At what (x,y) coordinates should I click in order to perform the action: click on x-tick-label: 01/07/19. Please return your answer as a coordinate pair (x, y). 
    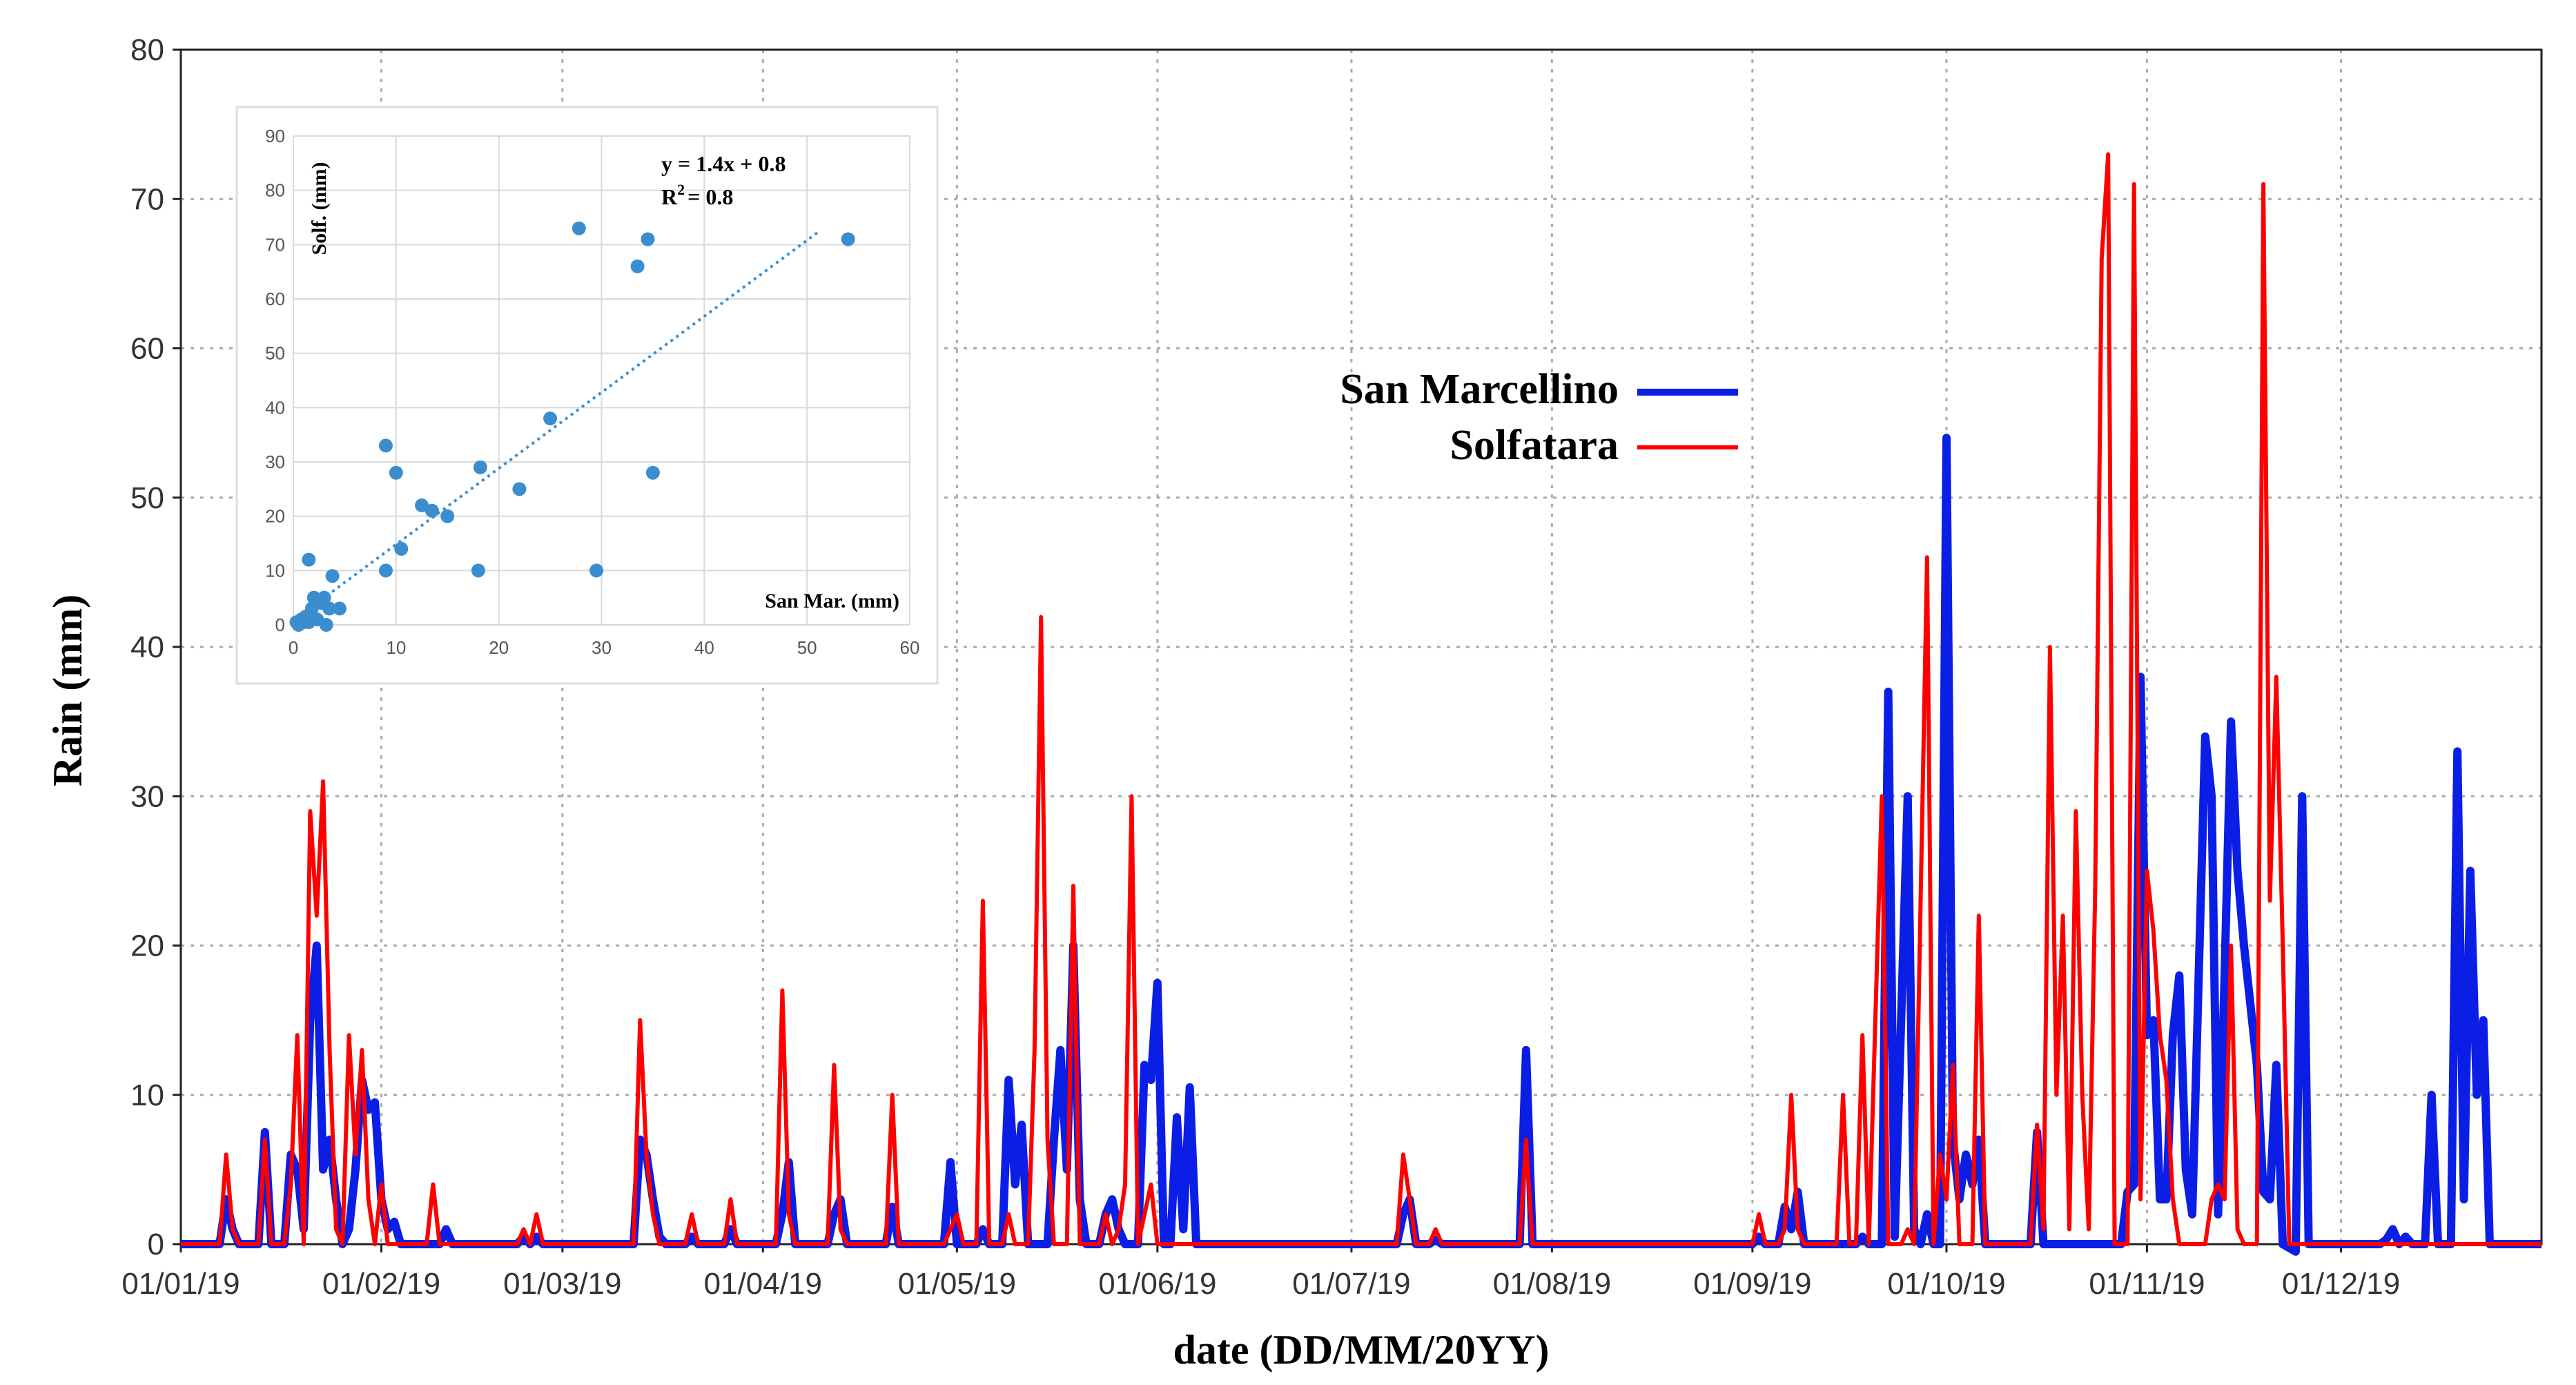
    Looking at the image, I should click on (1351, 1284).